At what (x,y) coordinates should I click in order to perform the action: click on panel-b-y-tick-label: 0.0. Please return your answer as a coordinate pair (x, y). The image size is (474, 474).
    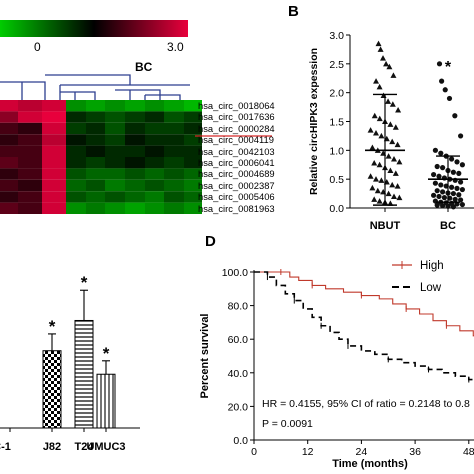
    Looking at the image, I should click on (336, 209).